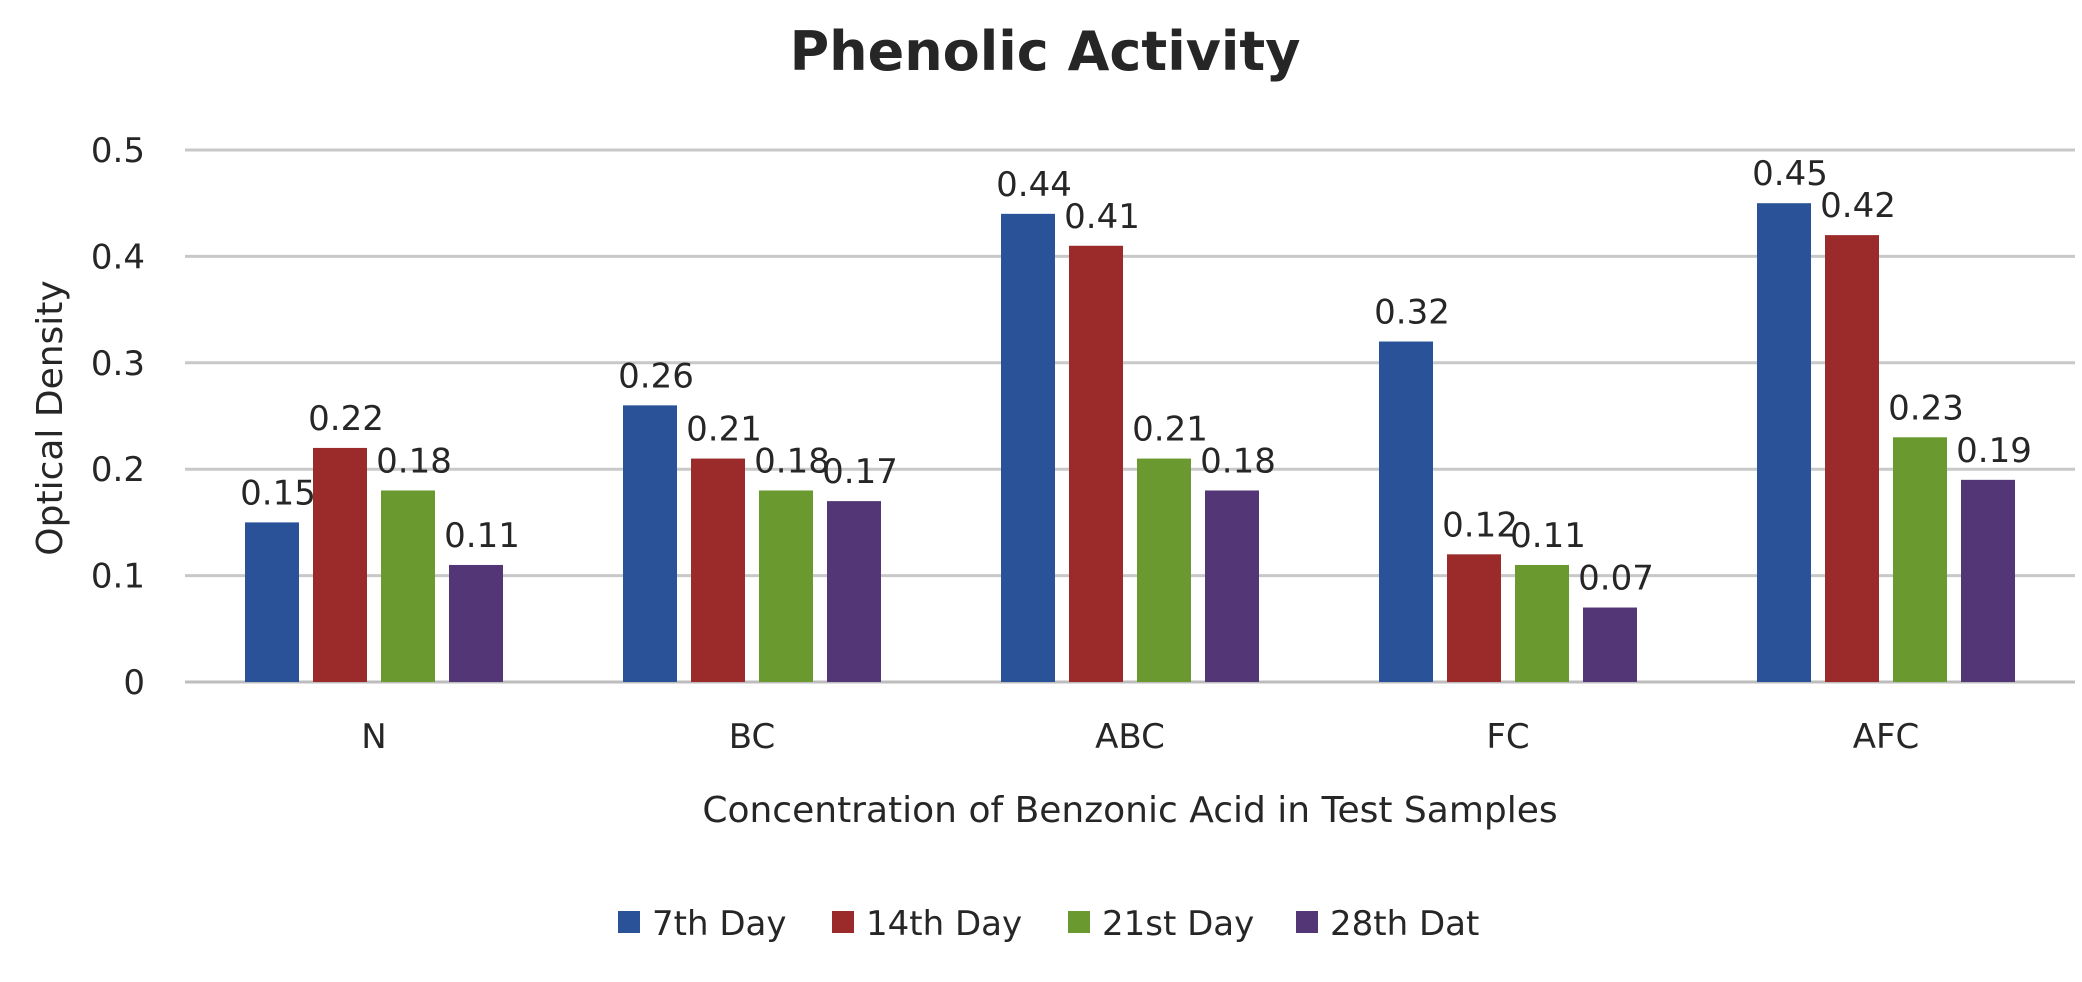 This screenshot has height=982, width=2082. I want to click on x-tick-label: FC, so click(1507, 737).